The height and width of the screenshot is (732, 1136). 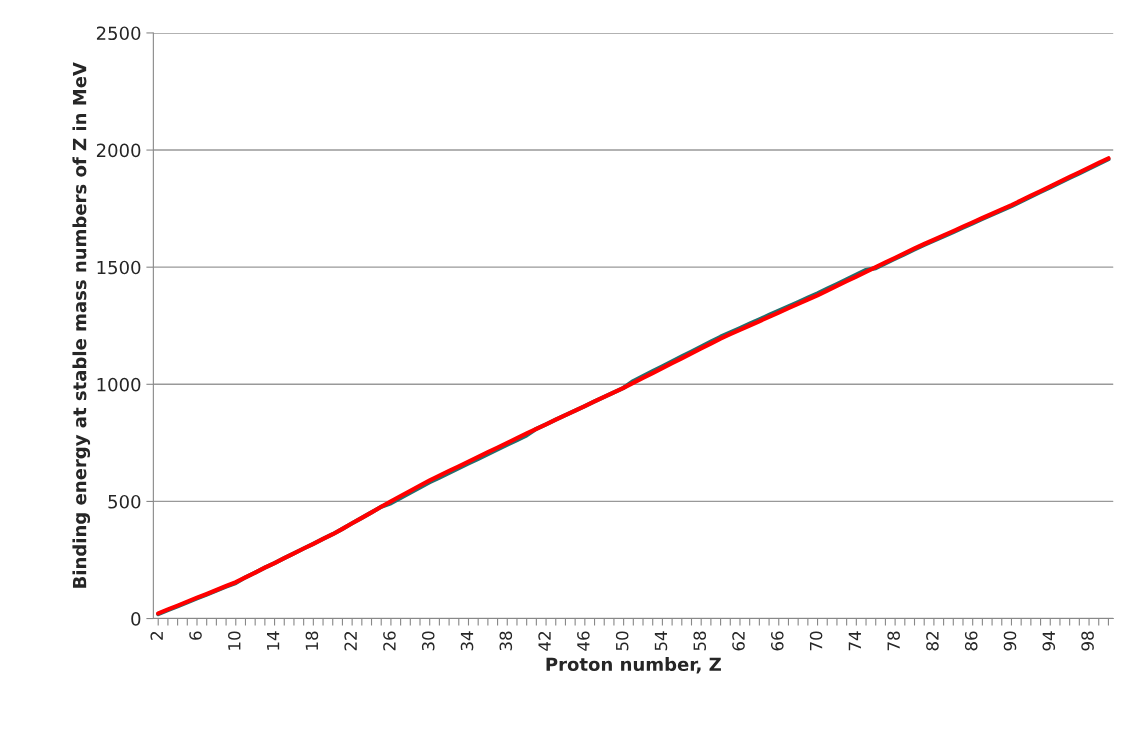 I want to click on x-tick-label: 78, so click(x=893, y=641).